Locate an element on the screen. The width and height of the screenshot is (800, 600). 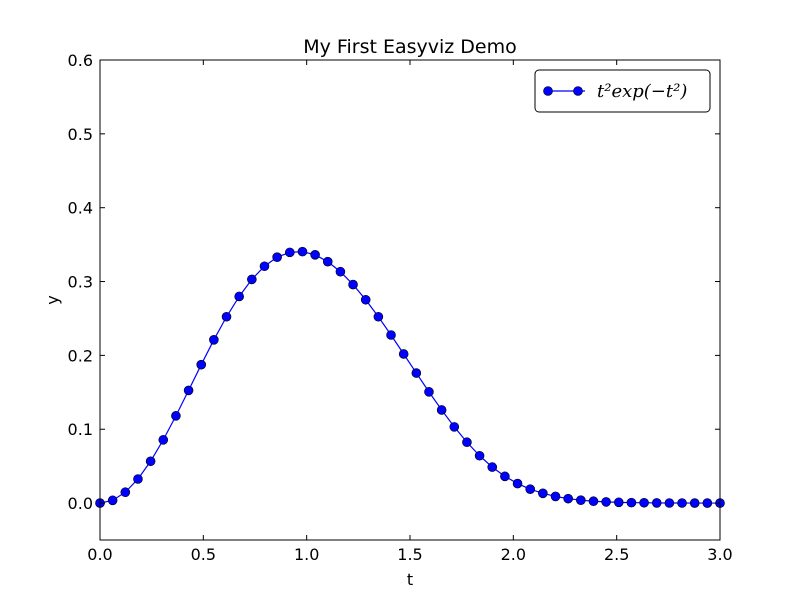
x-tick-label: 2.5 is located at coordinates (616, 554).